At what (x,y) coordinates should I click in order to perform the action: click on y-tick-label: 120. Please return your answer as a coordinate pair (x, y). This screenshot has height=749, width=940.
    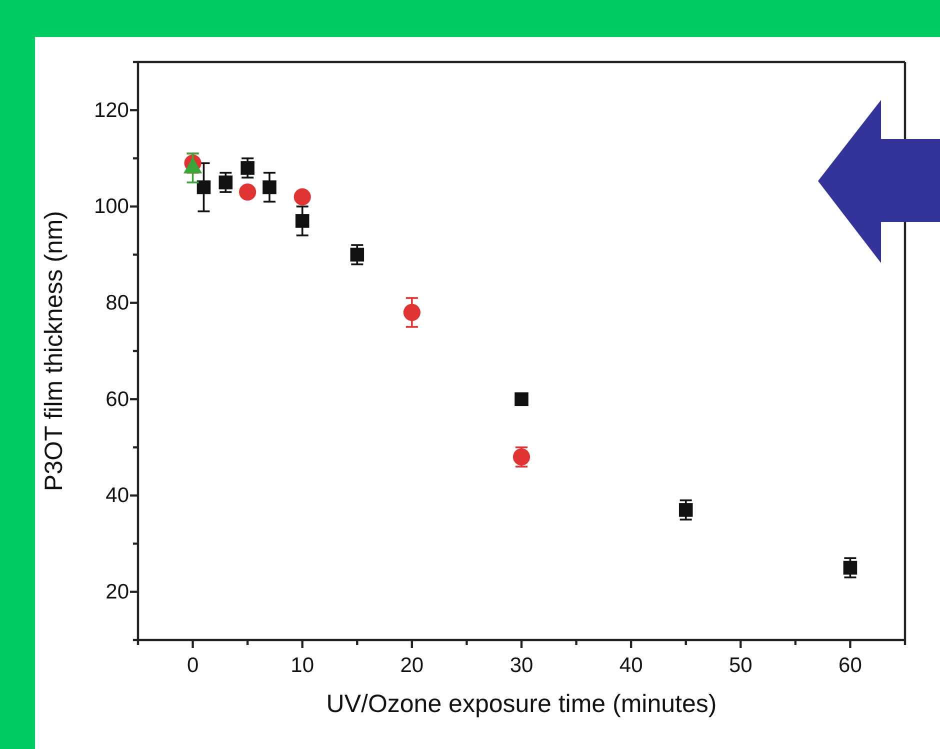
    Looking at the image, I should click on (111, 110).